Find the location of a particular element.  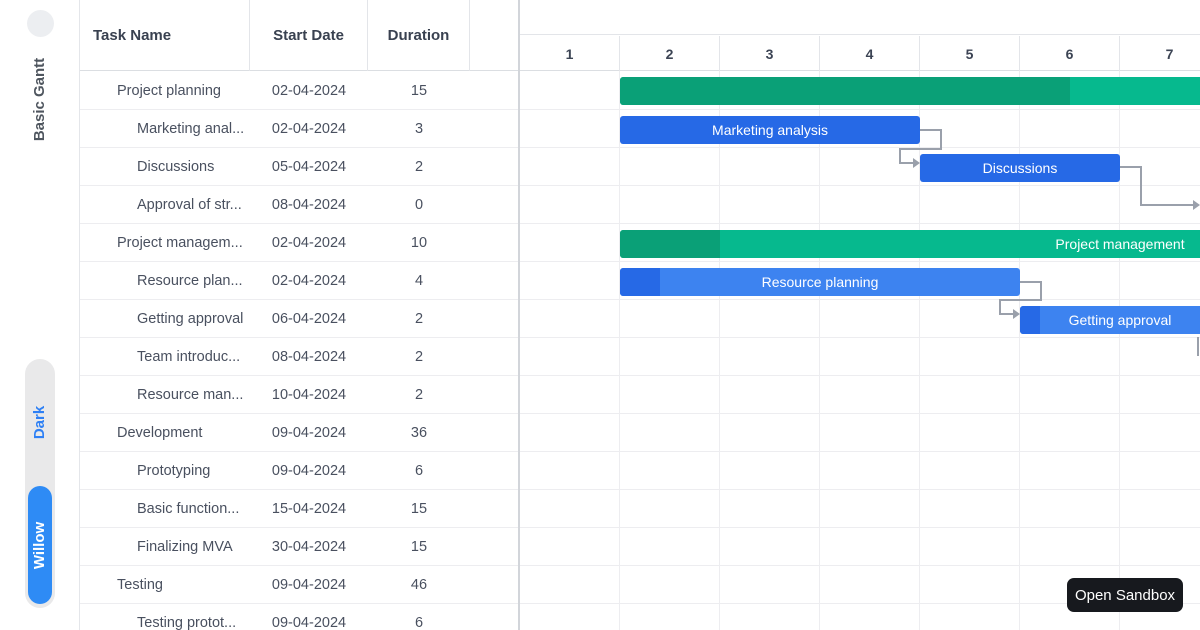

task-row: Development 09-04-2024 36 is located at coordinates (299, 433).